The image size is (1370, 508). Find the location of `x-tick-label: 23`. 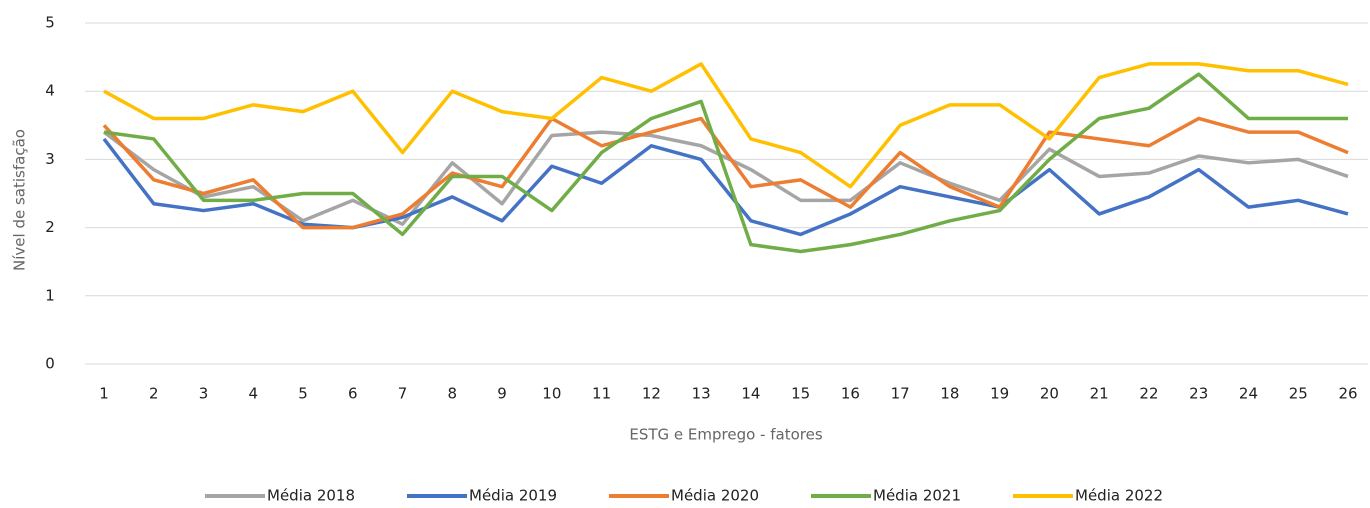

x-tick-label: 23 is located at coordinates (1198, 394).